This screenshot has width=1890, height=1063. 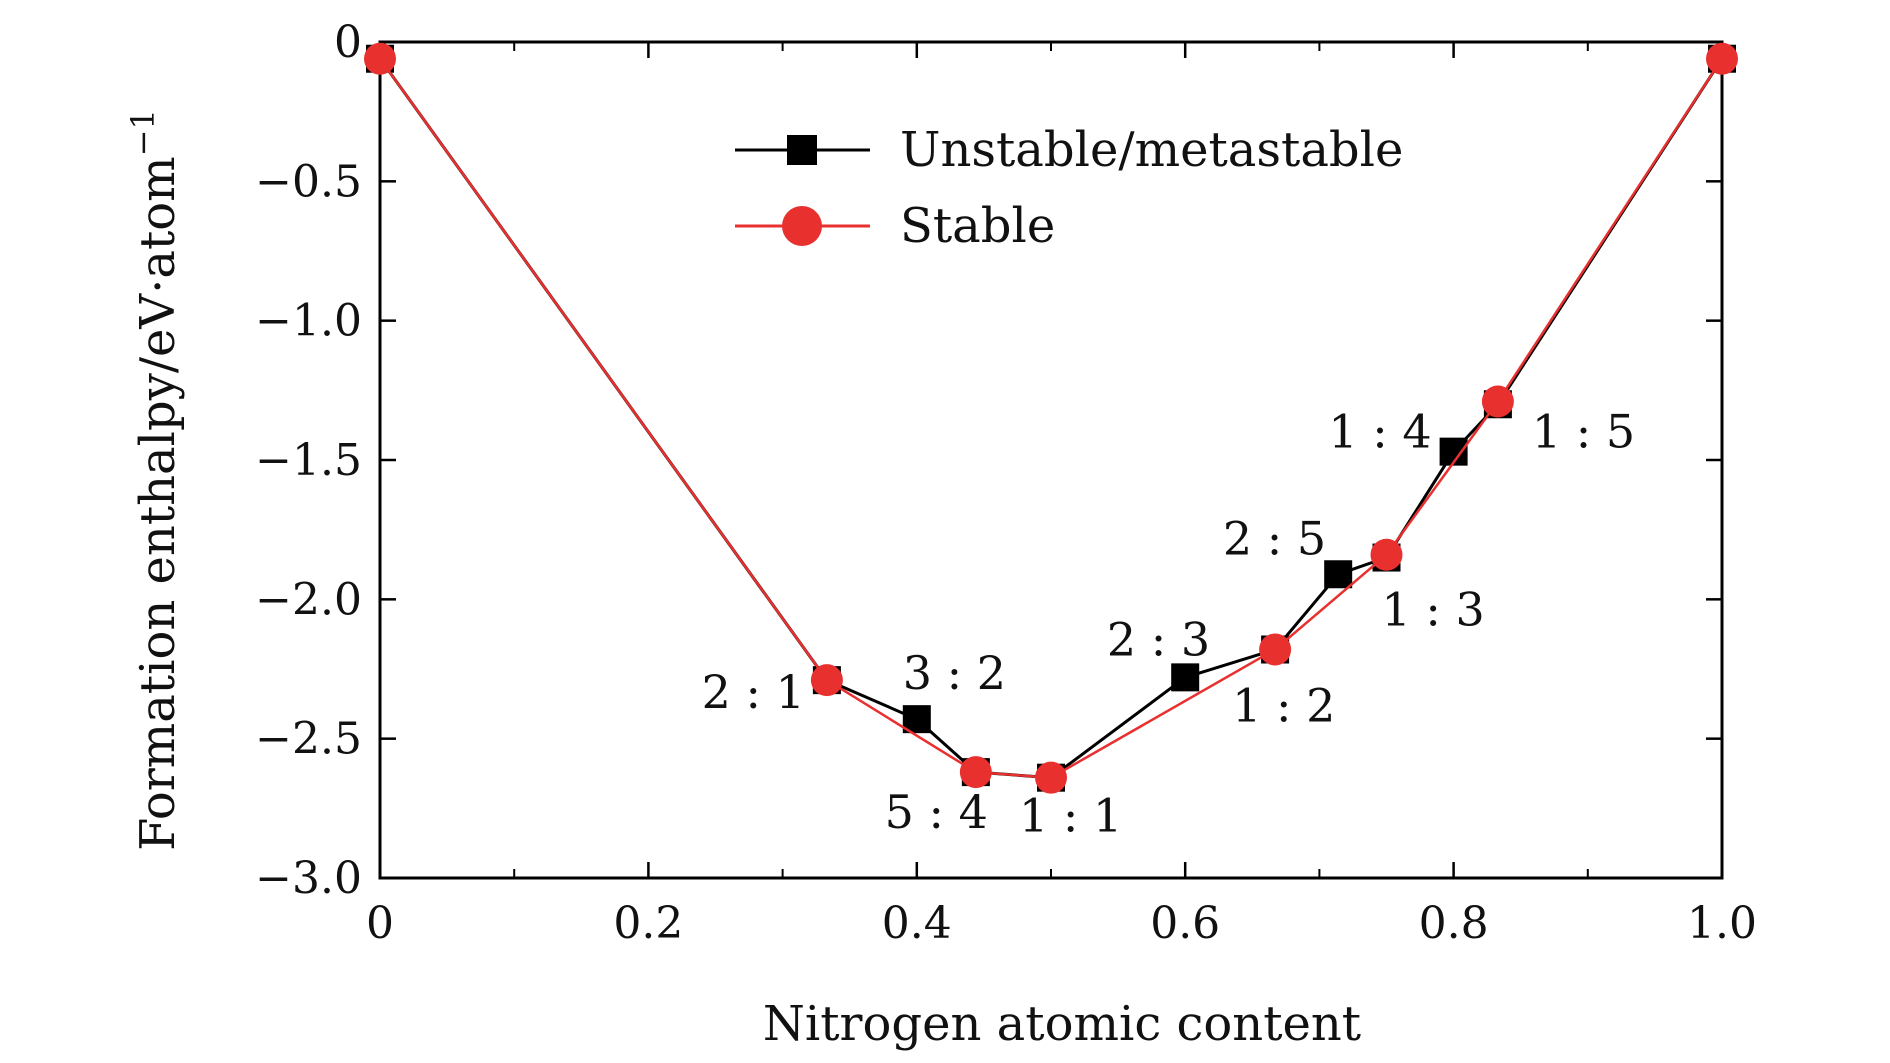 What do you see at coordinates (802, 150) in the screenshot?
I see `legend-marker-unstable` at bounding box center [802, 150].